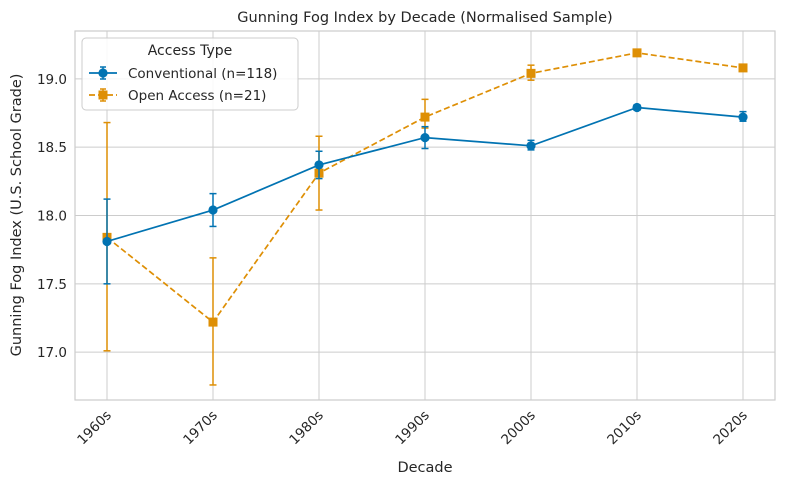 This screenshot has width=785, height=485. I want to click on legend-title: Access Type, so click(190, 51).